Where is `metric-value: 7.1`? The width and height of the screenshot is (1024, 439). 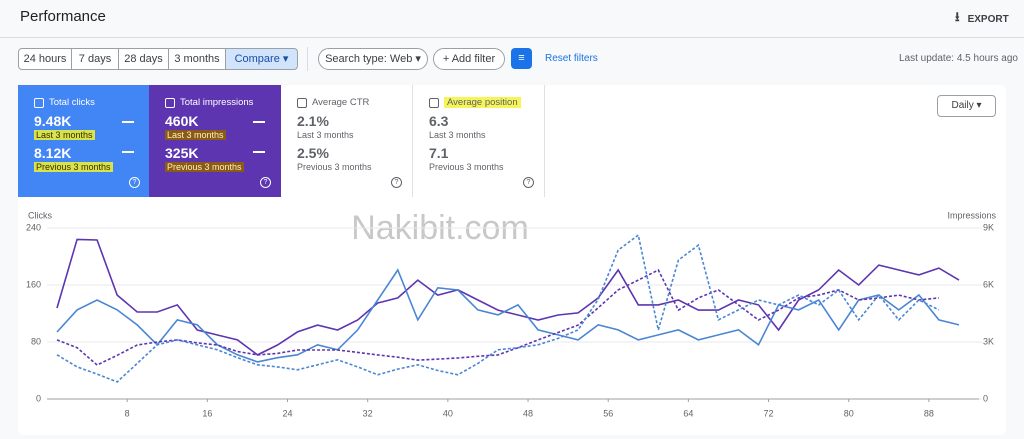
metric-value: 7.1 is located at coordinates (439, 153).